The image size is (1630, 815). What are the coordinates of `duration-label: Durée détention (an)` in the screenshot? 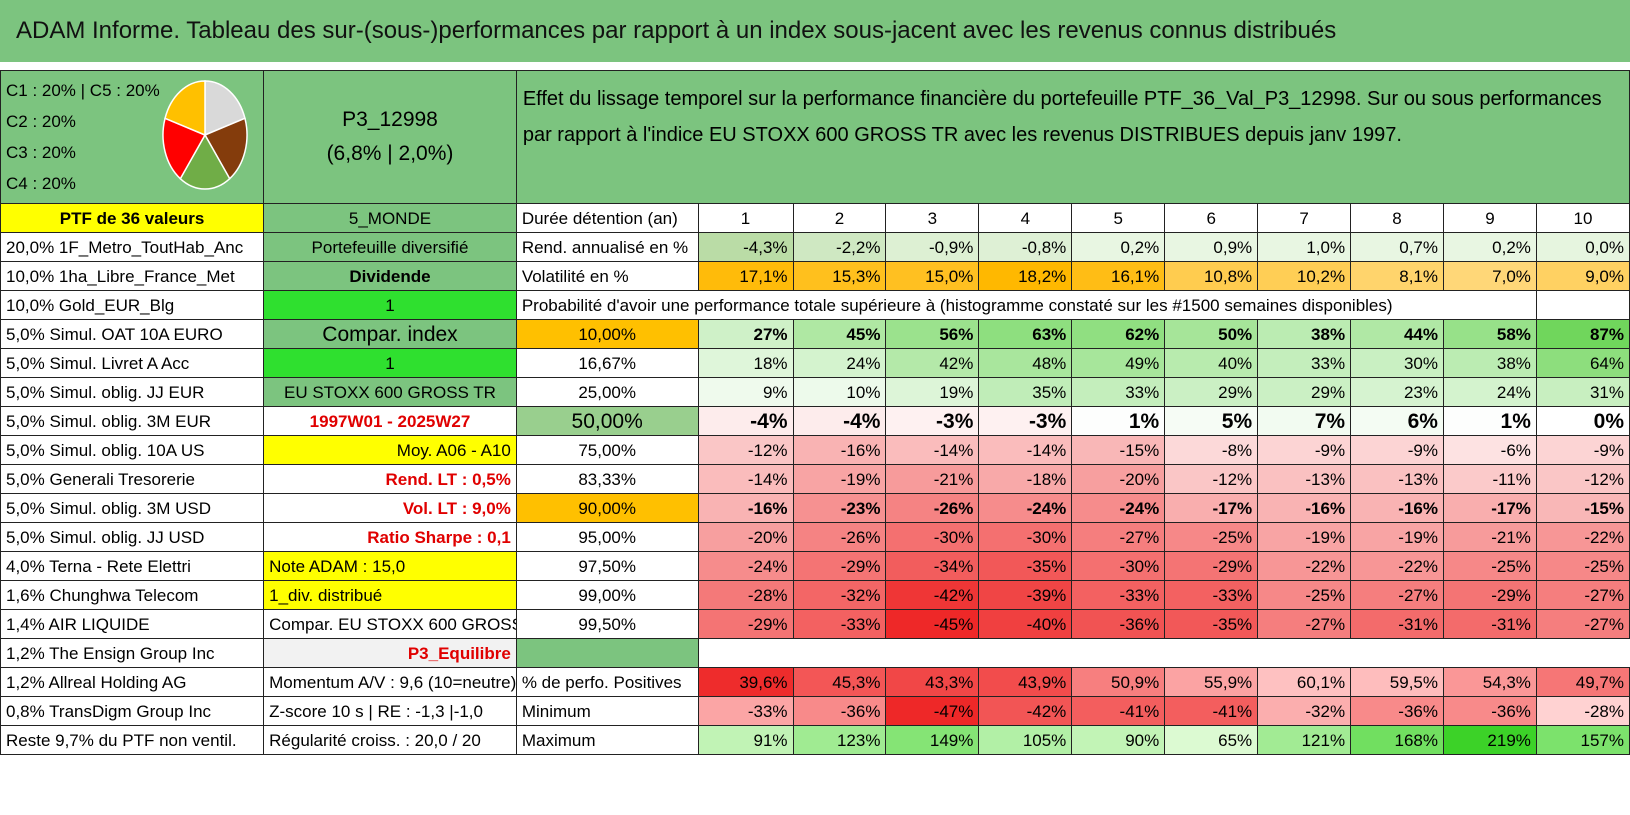 It's located at (607, 218).